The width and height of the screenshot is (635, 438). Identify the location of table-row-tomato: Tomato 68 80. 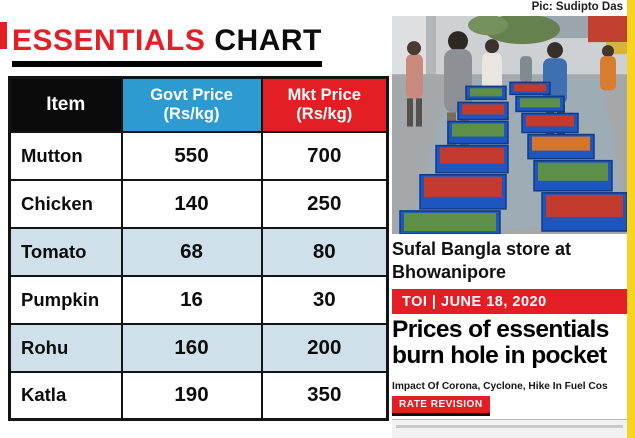
(198, 251).